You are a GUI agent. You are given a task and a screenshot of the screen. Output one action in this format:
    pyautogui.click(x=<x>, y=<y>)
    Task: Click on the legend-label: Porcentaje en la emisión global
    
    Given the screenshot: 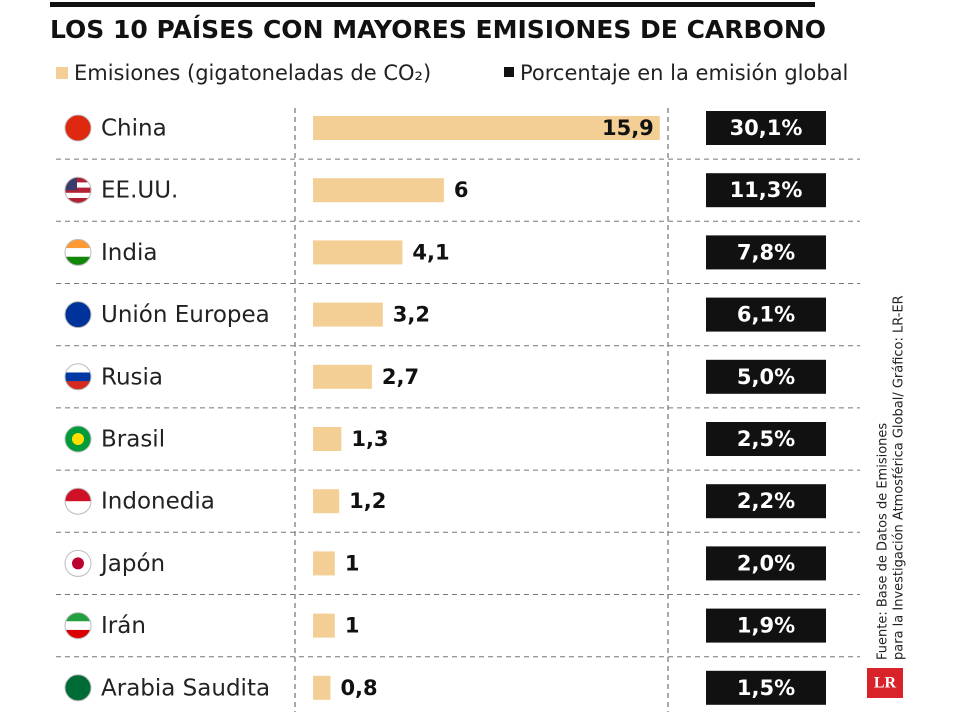 What is the action you would take?
    pyautogui.click(x=684, y=73)
    